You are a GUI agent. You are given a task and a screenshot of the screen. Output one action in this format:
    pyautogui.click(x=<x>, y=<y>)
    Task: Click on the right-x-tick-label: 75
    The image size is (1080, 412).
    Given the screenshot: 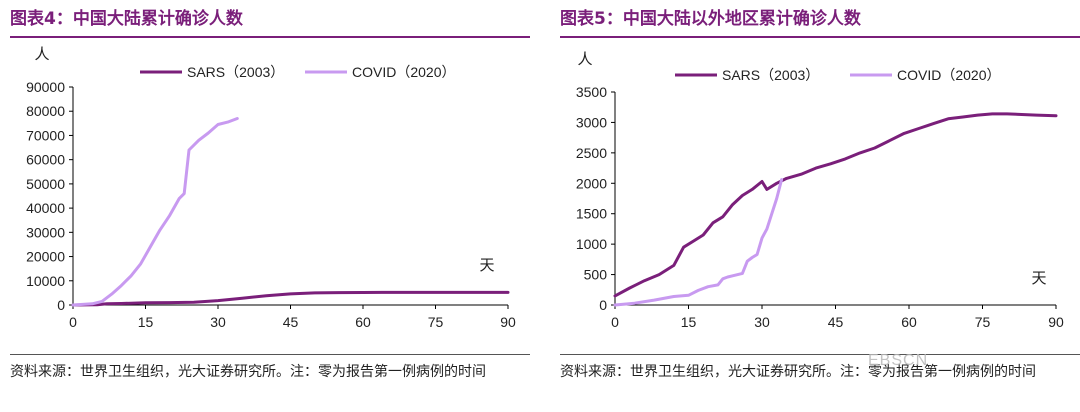 What is the action you would take?
    pyautogui.click(x=983, y=322)
    